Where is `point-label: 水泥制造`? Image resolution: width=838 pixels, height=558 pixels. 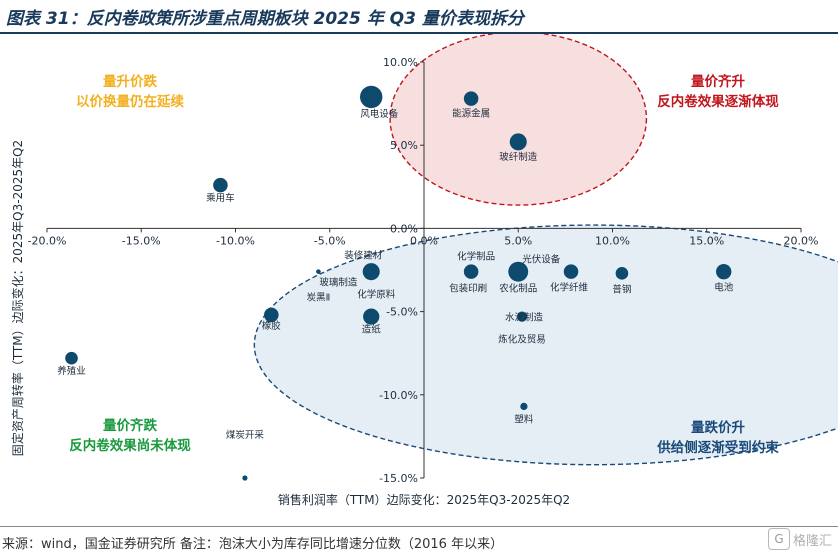 point-label: 水泥制造 is located at coordinates (524, 318).